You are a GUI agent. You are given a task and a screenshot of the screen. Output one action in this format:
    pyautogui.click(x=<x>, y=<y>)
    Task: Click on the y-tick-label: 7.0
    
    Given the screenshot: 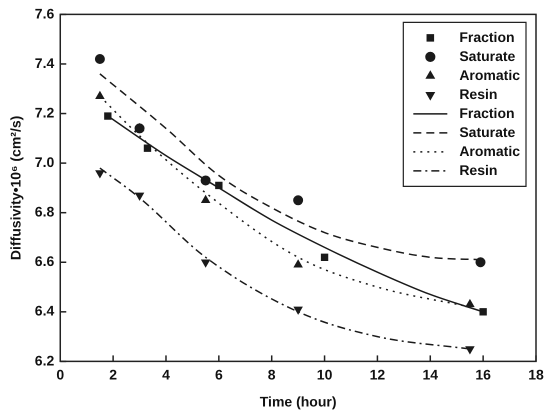 What is the action you would take?
    pyautogui.click(x=44, y=162)
    